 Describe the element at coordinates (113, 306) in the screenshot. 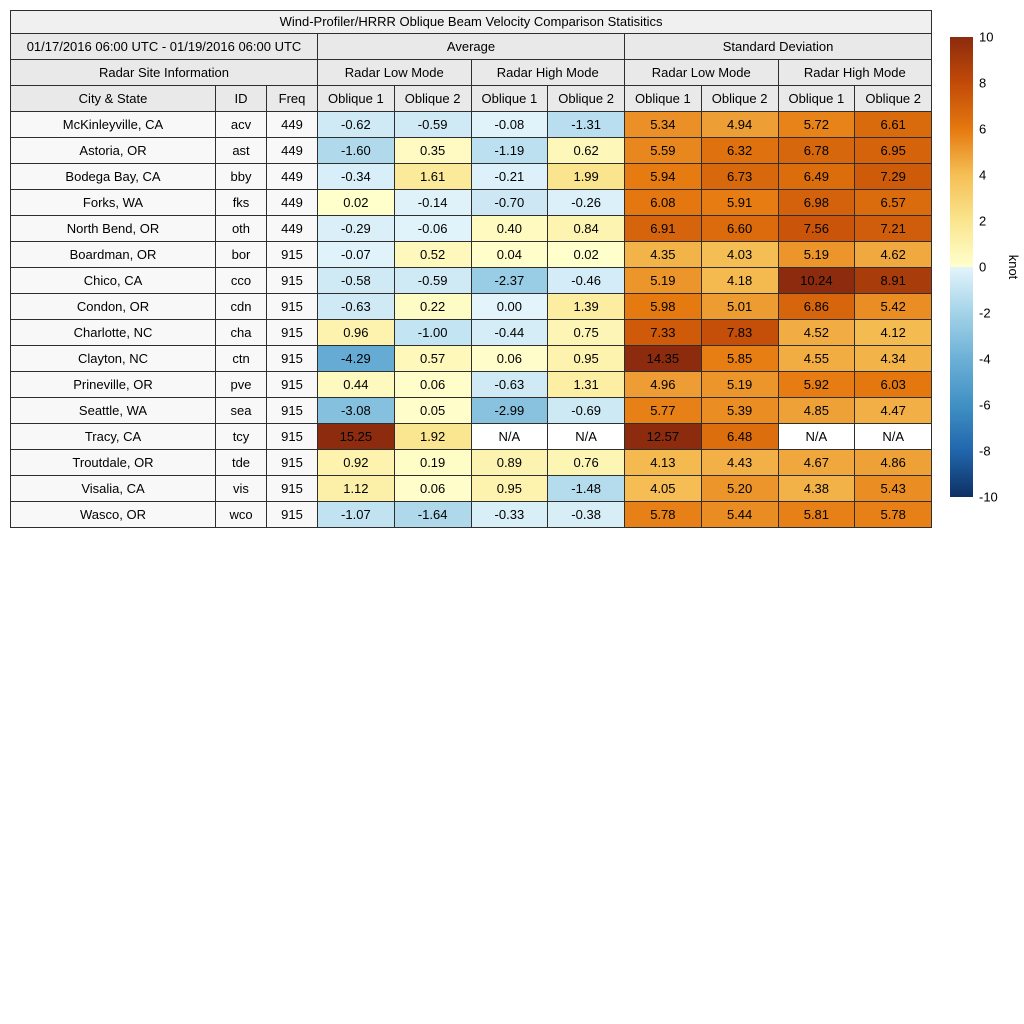

I see `city-cell: Condon, OR` at that location.